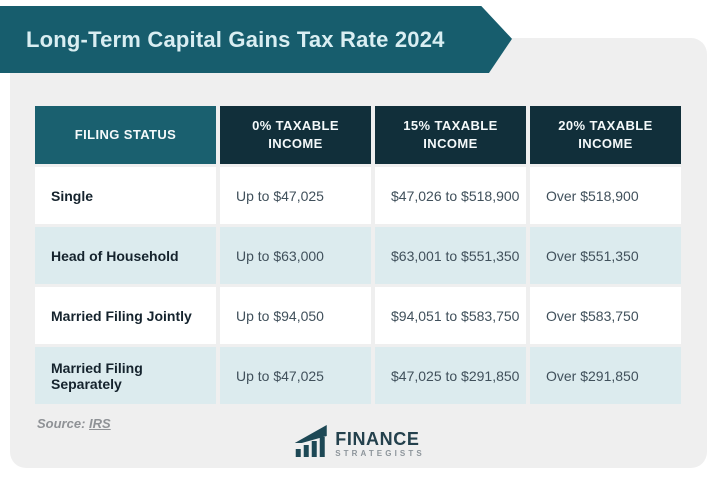 This screenshot has width=720, height=480. Describe the element at coordinates (125, 135) in the screenshot. I see `header-filing-status: FILING STATUS` at that location.